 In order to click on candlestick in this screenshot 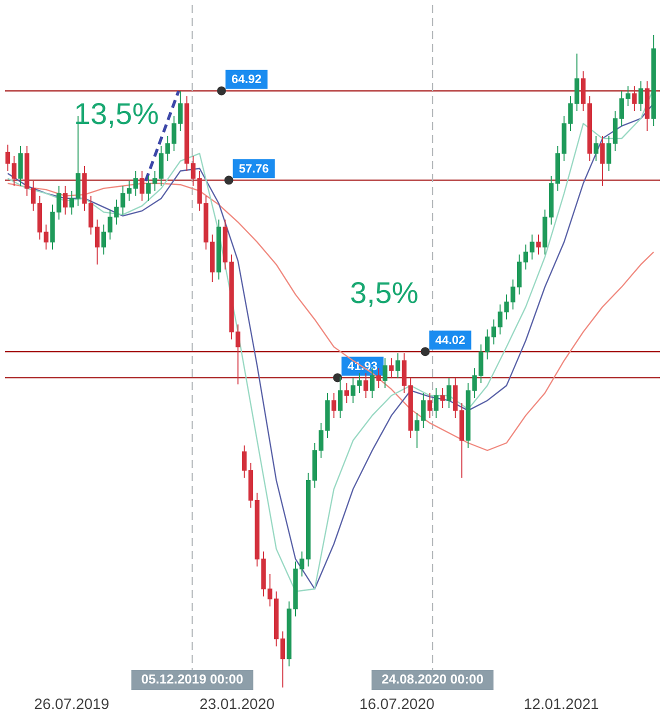, I will do `click(538, 245)`.